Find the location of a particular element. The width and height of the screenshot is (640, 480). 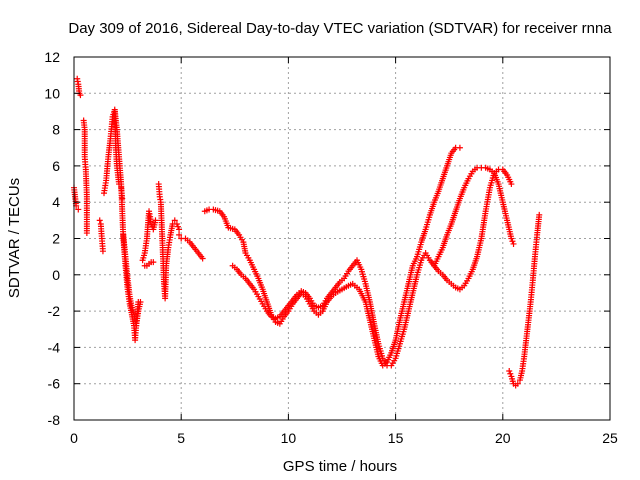

data-point-arc-c is located at coordinates (86, 233).